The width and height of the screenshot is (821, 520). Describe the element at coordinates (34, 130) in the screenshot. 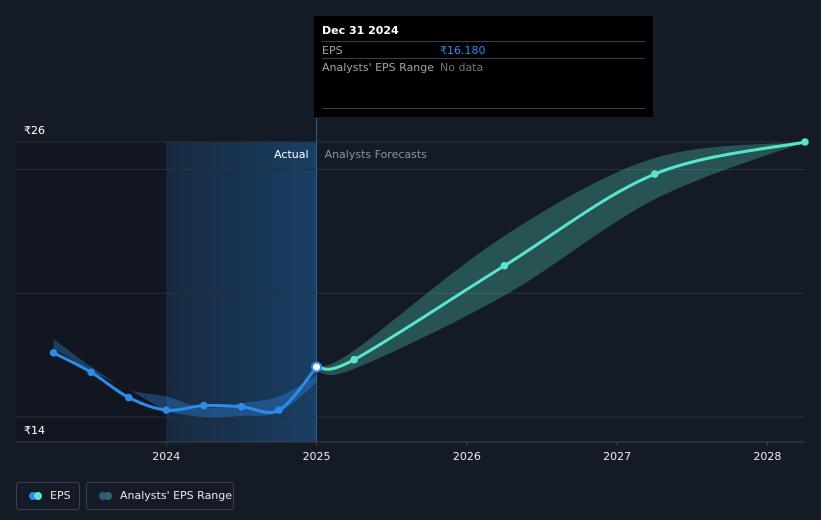

I see `y-tick-label: ₹26` at that location.